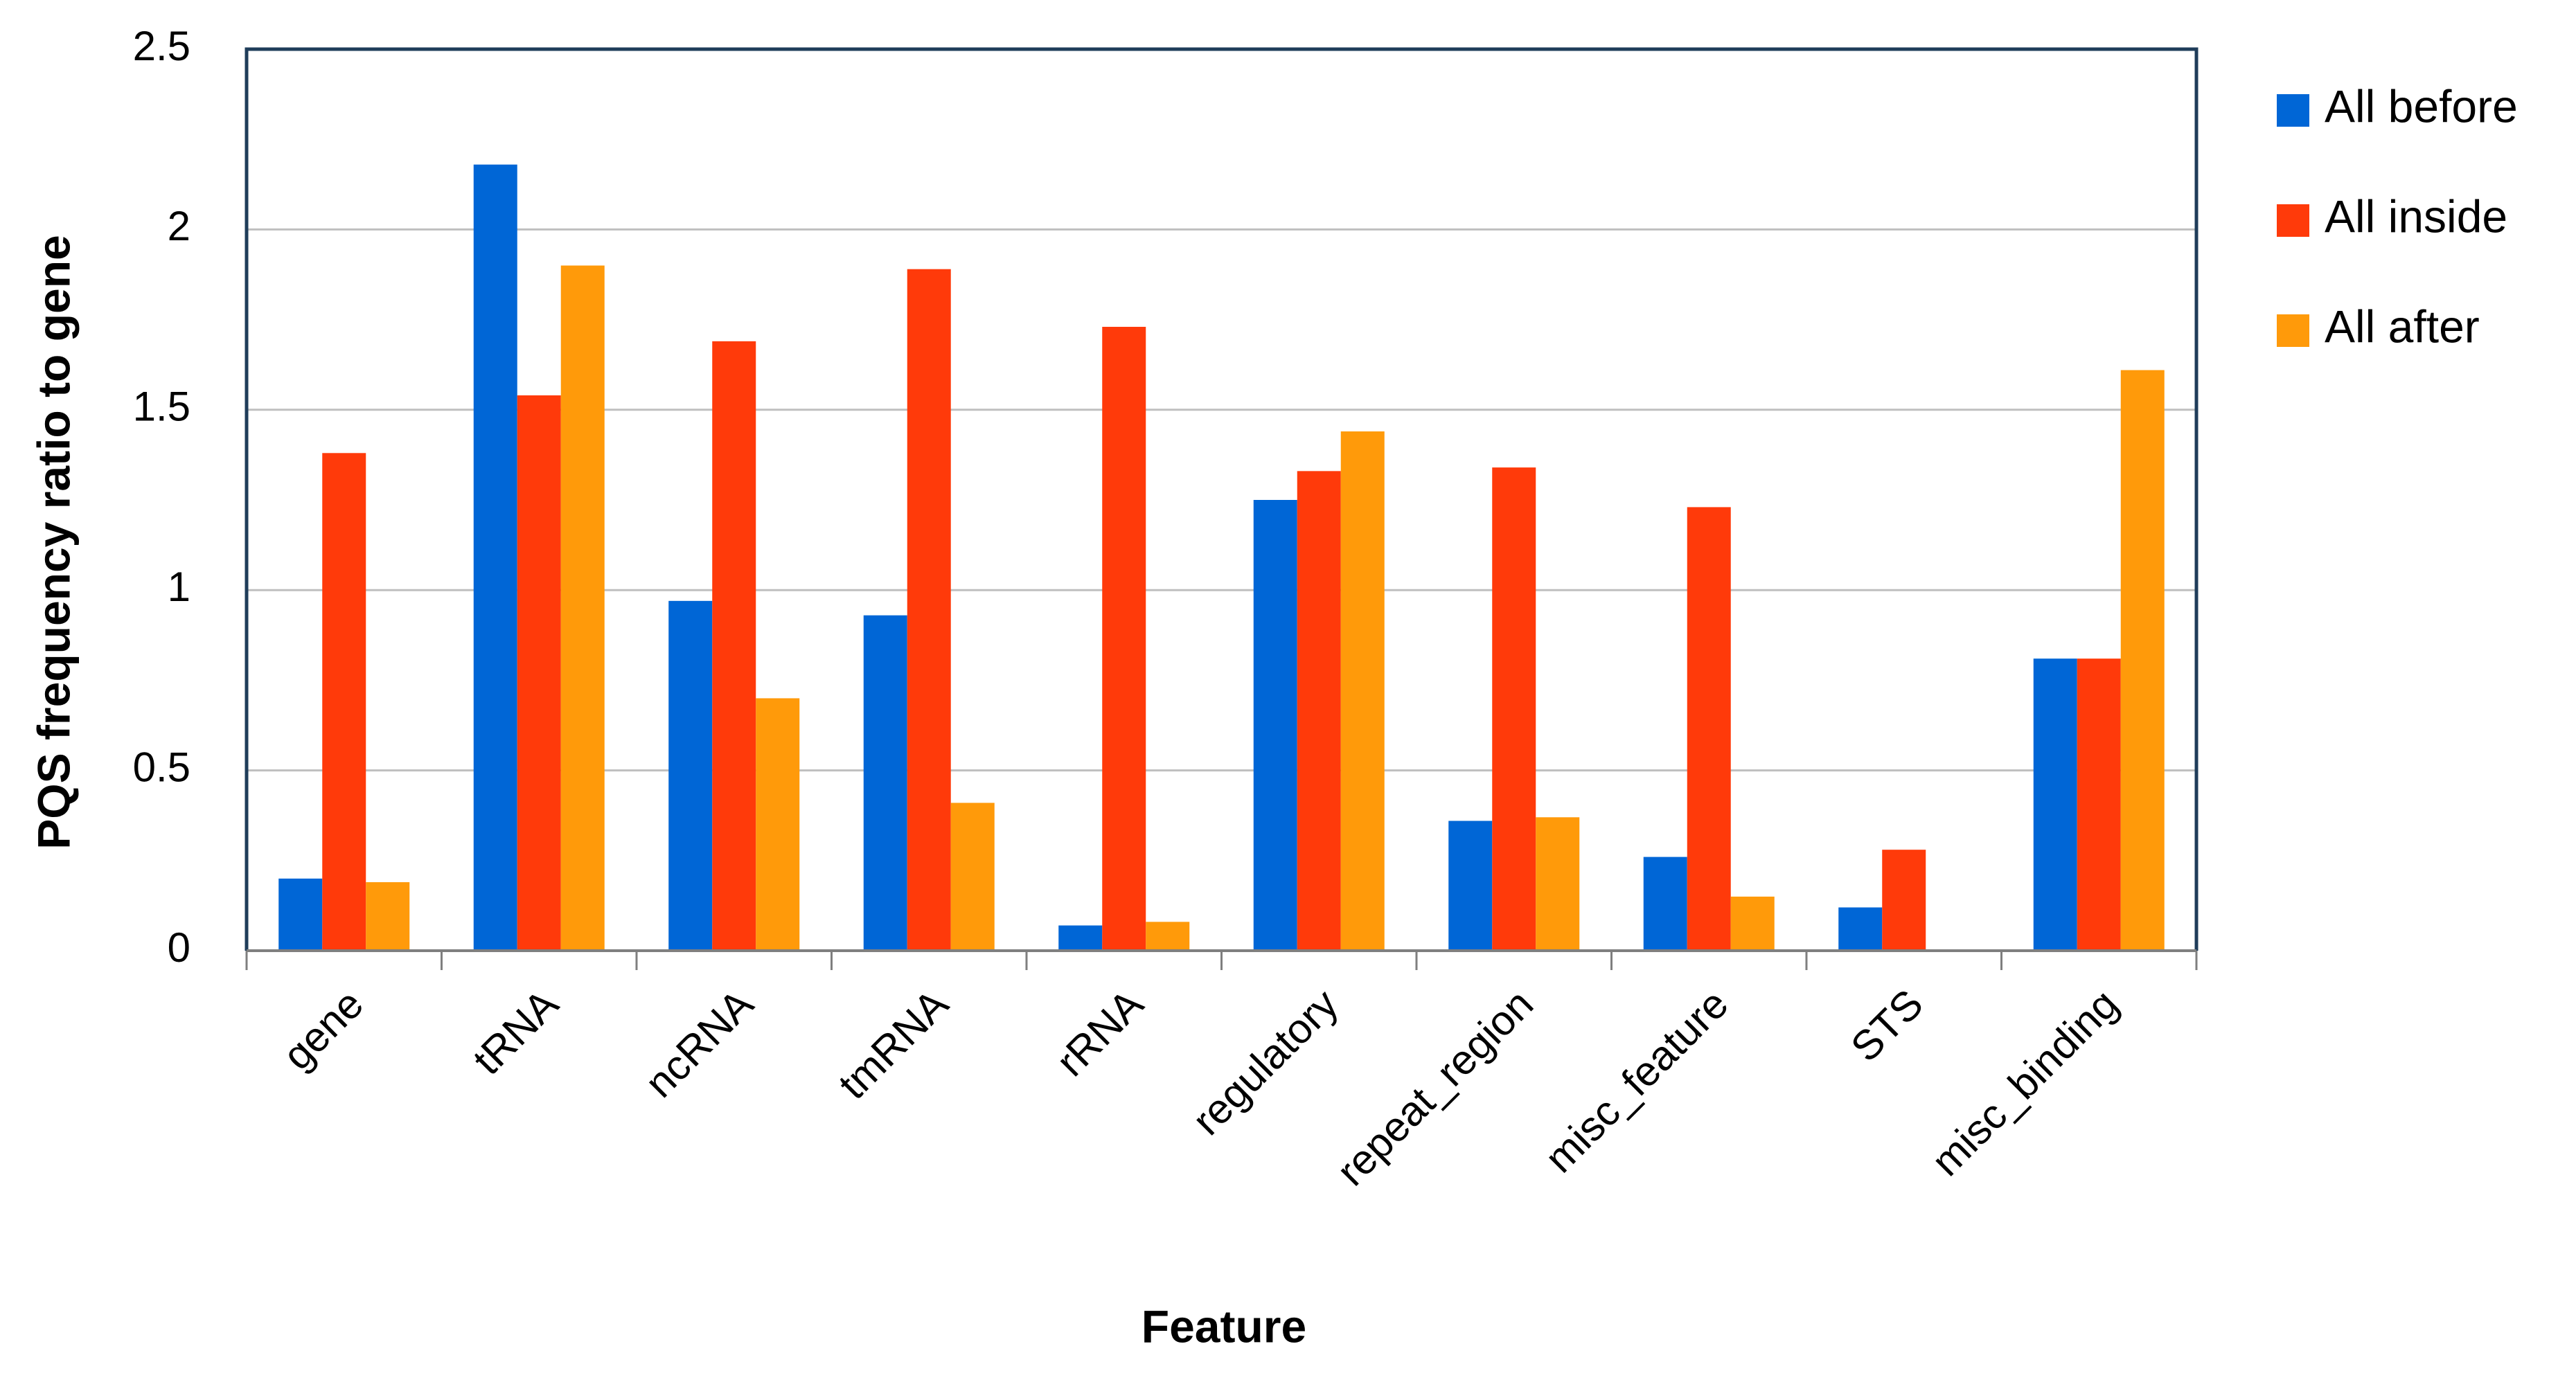 The width and height of the screenshot is (2576, 1380). Describe the element at coordinates (179, 587) in the screenshot. I see `y-tick-label: 1` at that location.